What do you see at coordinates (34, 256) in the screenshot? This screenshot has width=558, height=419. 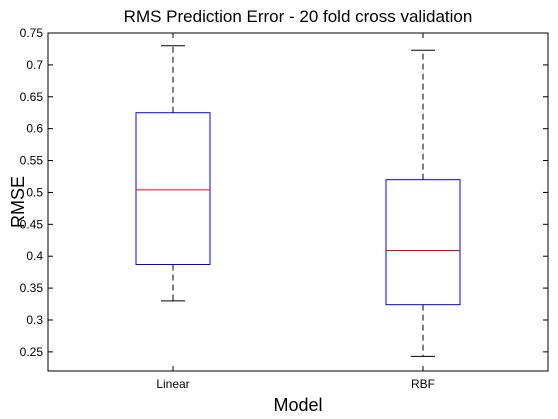 I see `y-tick-label: 0.4` at bounding box center [34, 256].